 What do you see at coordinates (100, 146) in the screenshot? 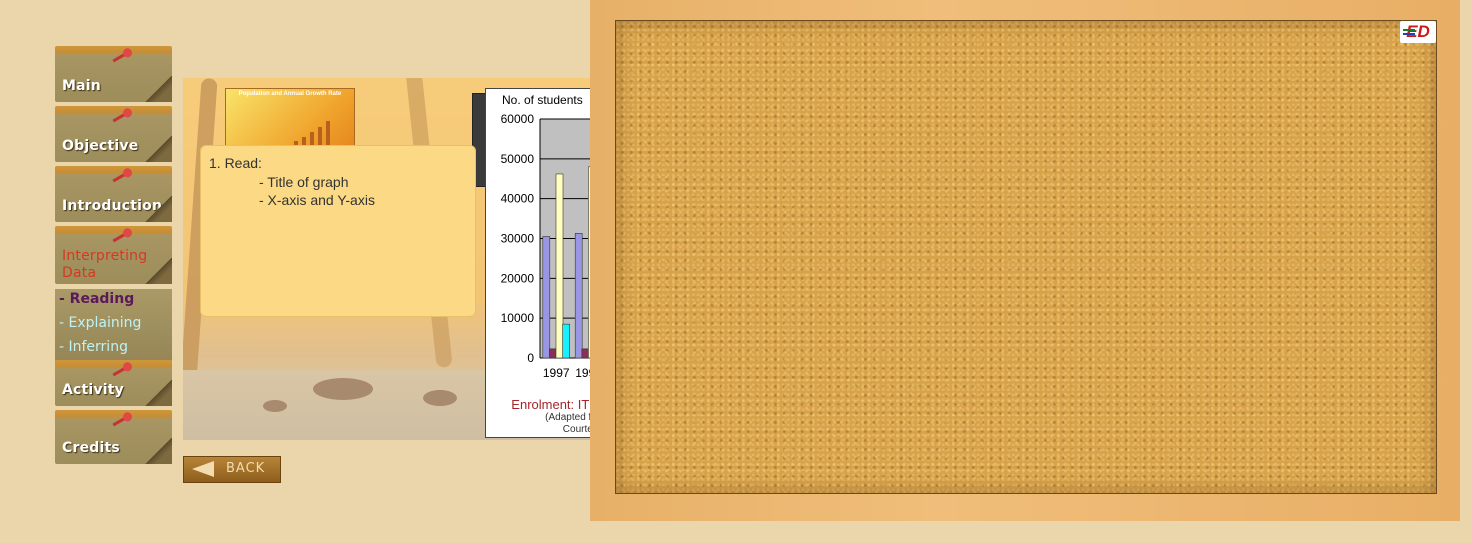
I see `nav-tab-label: Objective` at bounding box center [100, 146].